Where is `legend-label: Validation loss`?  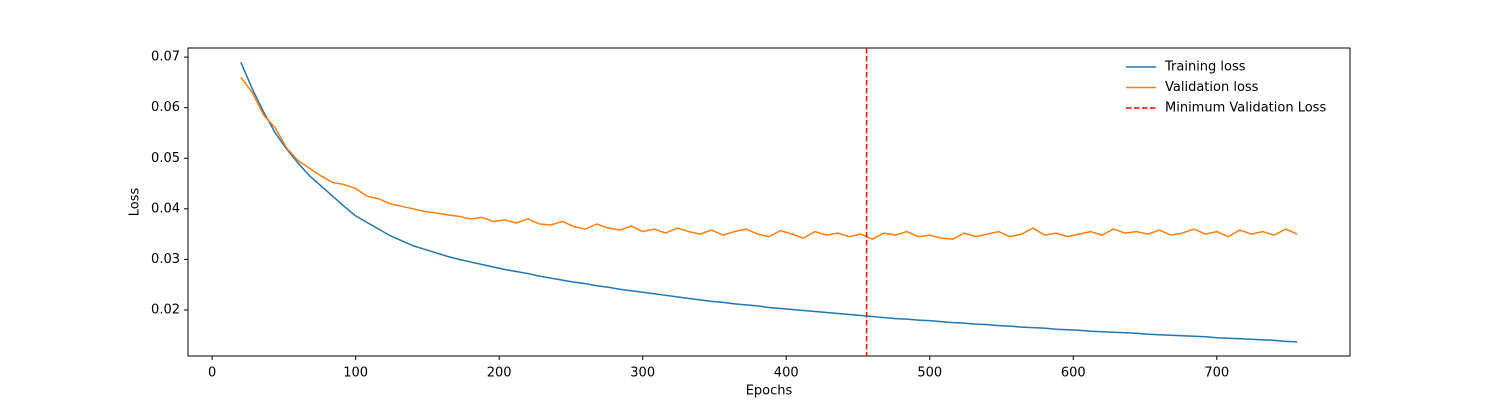 legend-label: Validation loss is located at coordinates (1212, 87).